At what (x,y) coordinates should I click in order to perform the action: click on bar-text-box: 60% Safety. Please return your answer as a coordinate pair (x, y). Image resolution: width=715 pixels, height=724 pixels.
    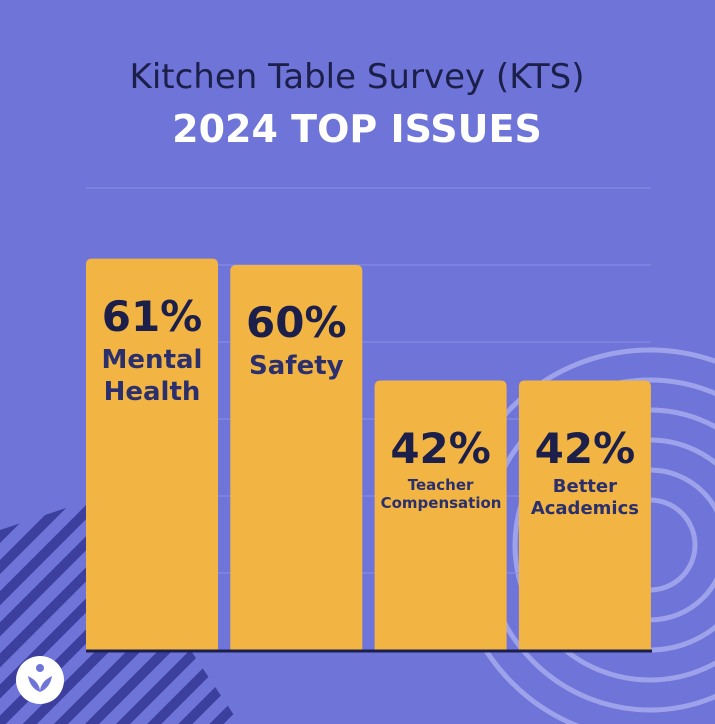
    Looking at the image, I should click on (296, 341).